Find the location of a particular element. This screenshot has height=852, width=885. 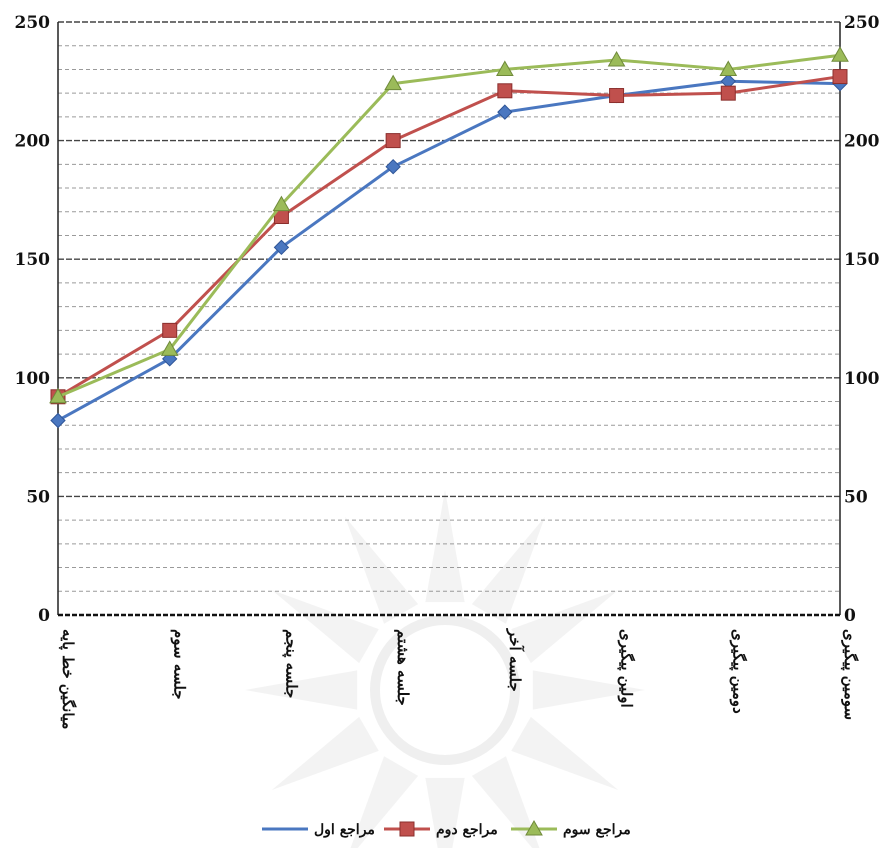

legend: مراجع اول مراجع دوم مراجع سوم is located at coordinates (446, 828).